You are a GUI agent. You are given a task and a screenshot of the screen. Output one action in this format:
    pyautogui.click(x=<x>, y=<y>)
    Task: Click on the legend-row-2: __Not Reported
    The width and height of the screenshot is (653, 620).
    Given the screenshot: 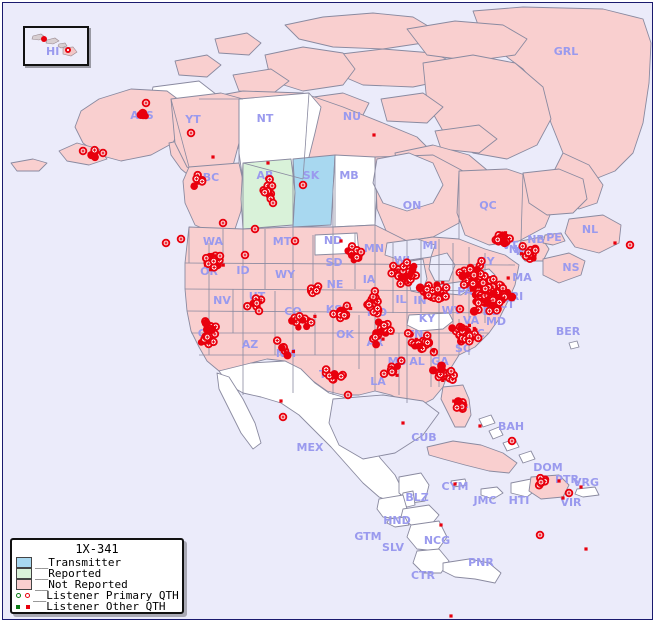 What is the action you would take?
    pyautogui.click(x=99, y=584)
    